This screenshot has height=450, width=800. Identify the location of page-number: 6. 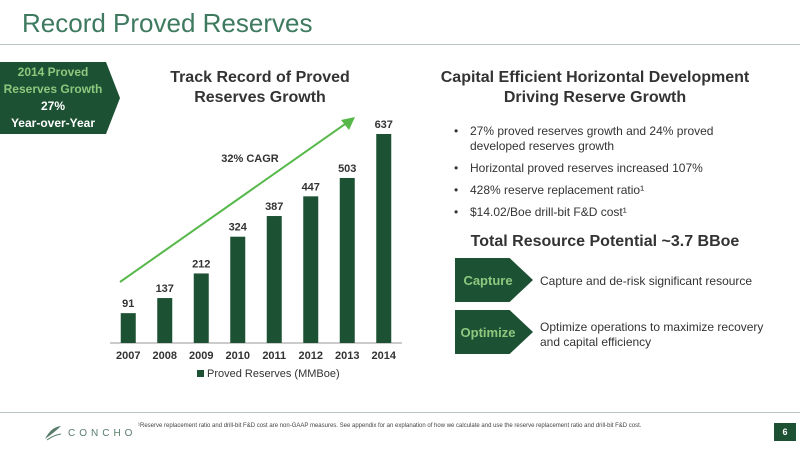
(785, 432).